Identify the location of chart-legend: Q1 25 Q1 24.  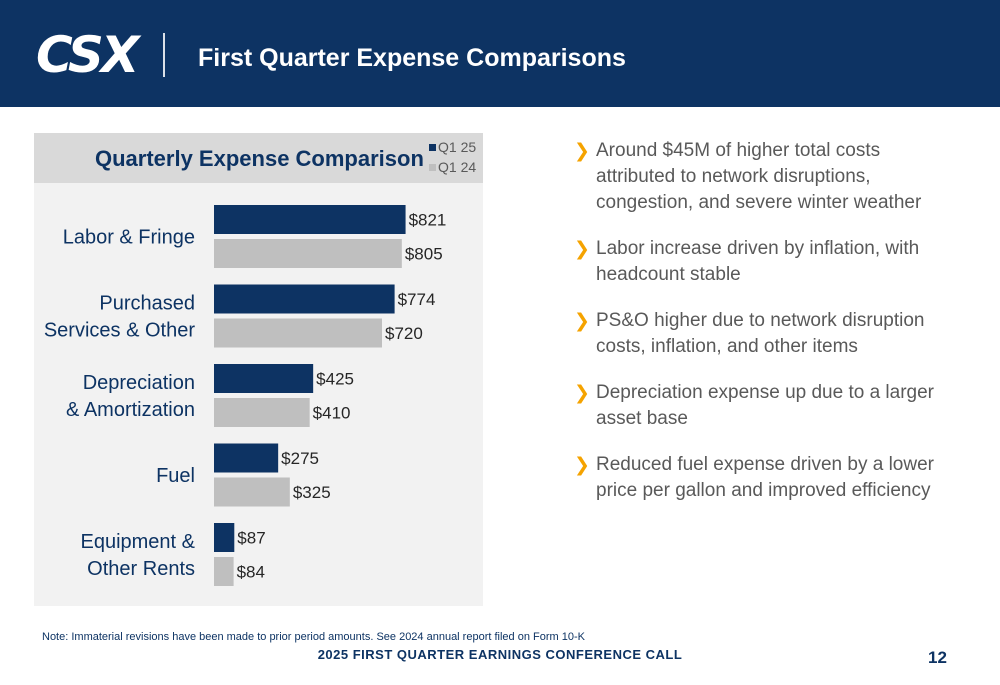
(452, 157).